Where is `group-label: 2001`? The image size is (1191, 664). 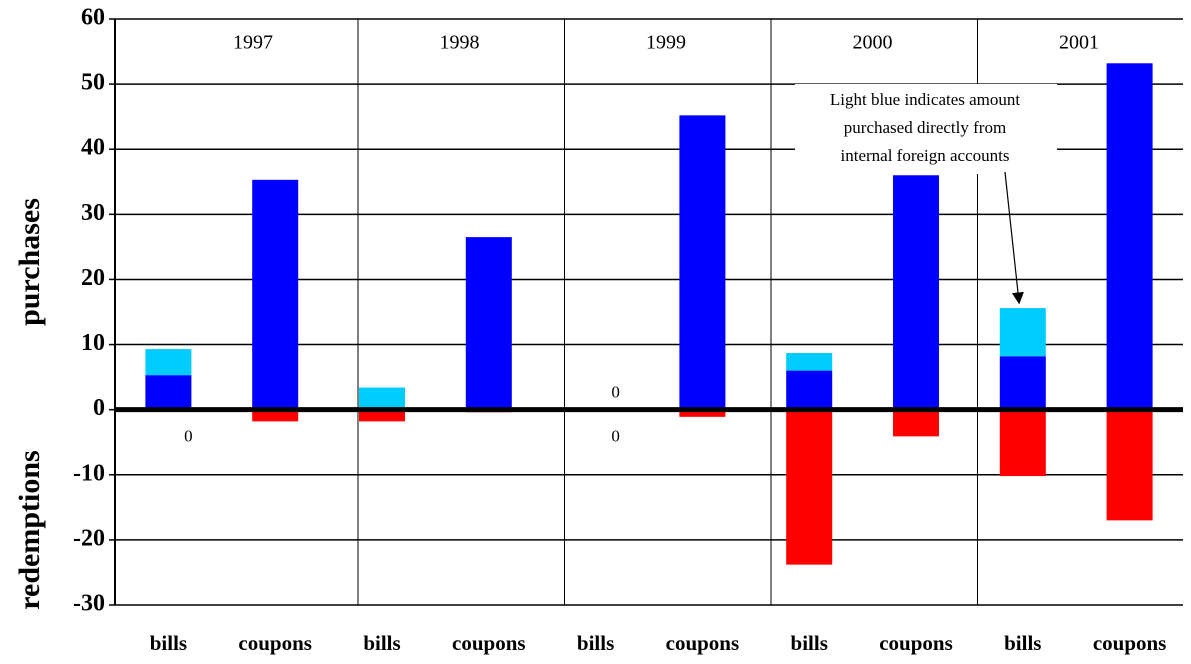 group-label: 2001 is located at coordinates (1079, 43).